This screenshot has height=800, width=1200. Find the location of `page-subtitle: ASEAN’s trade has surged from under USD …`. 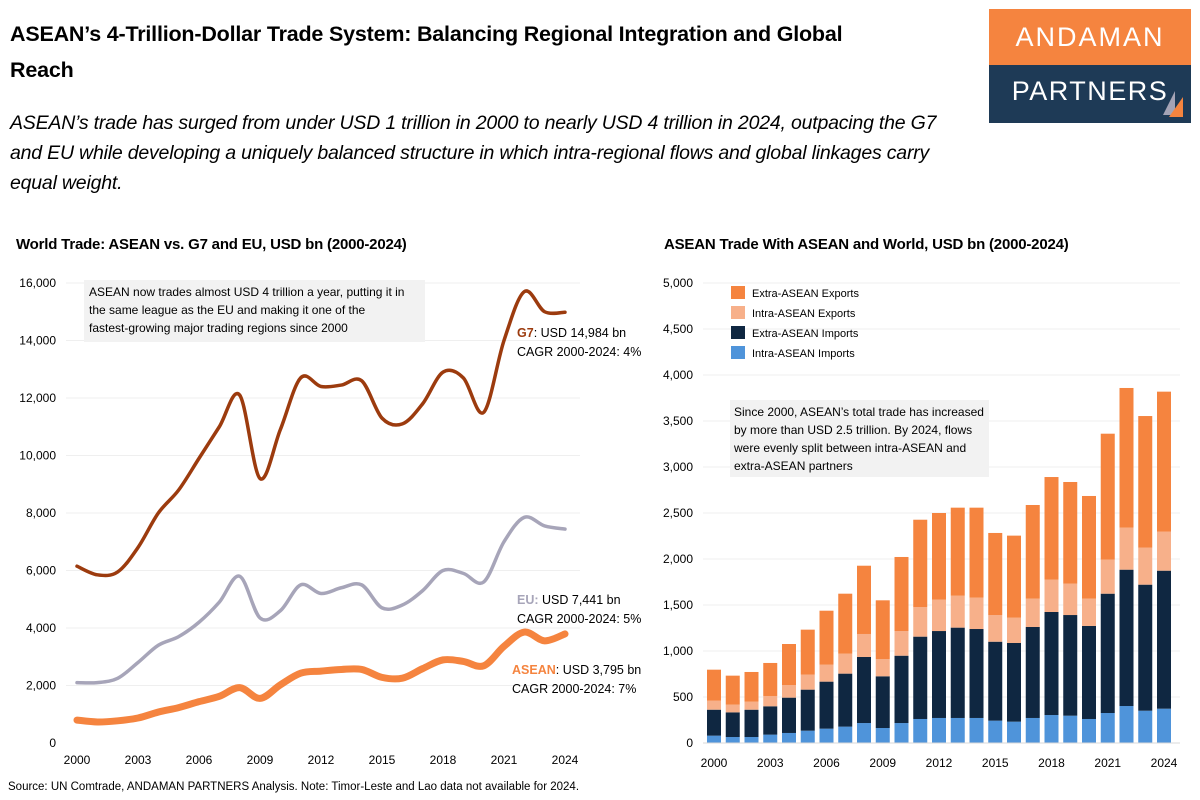

page-subtitle: ASEAN’s trade has surged from under USD … is located at coordinates (473, 153).